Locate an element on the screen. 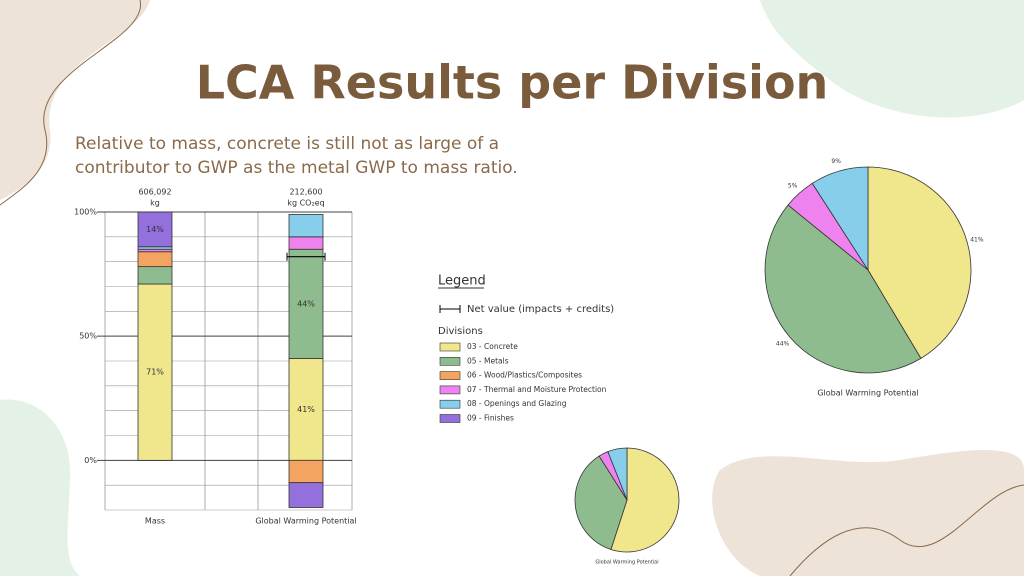  legend-label: 03 - Concrete is located at coordinates (492, 346).